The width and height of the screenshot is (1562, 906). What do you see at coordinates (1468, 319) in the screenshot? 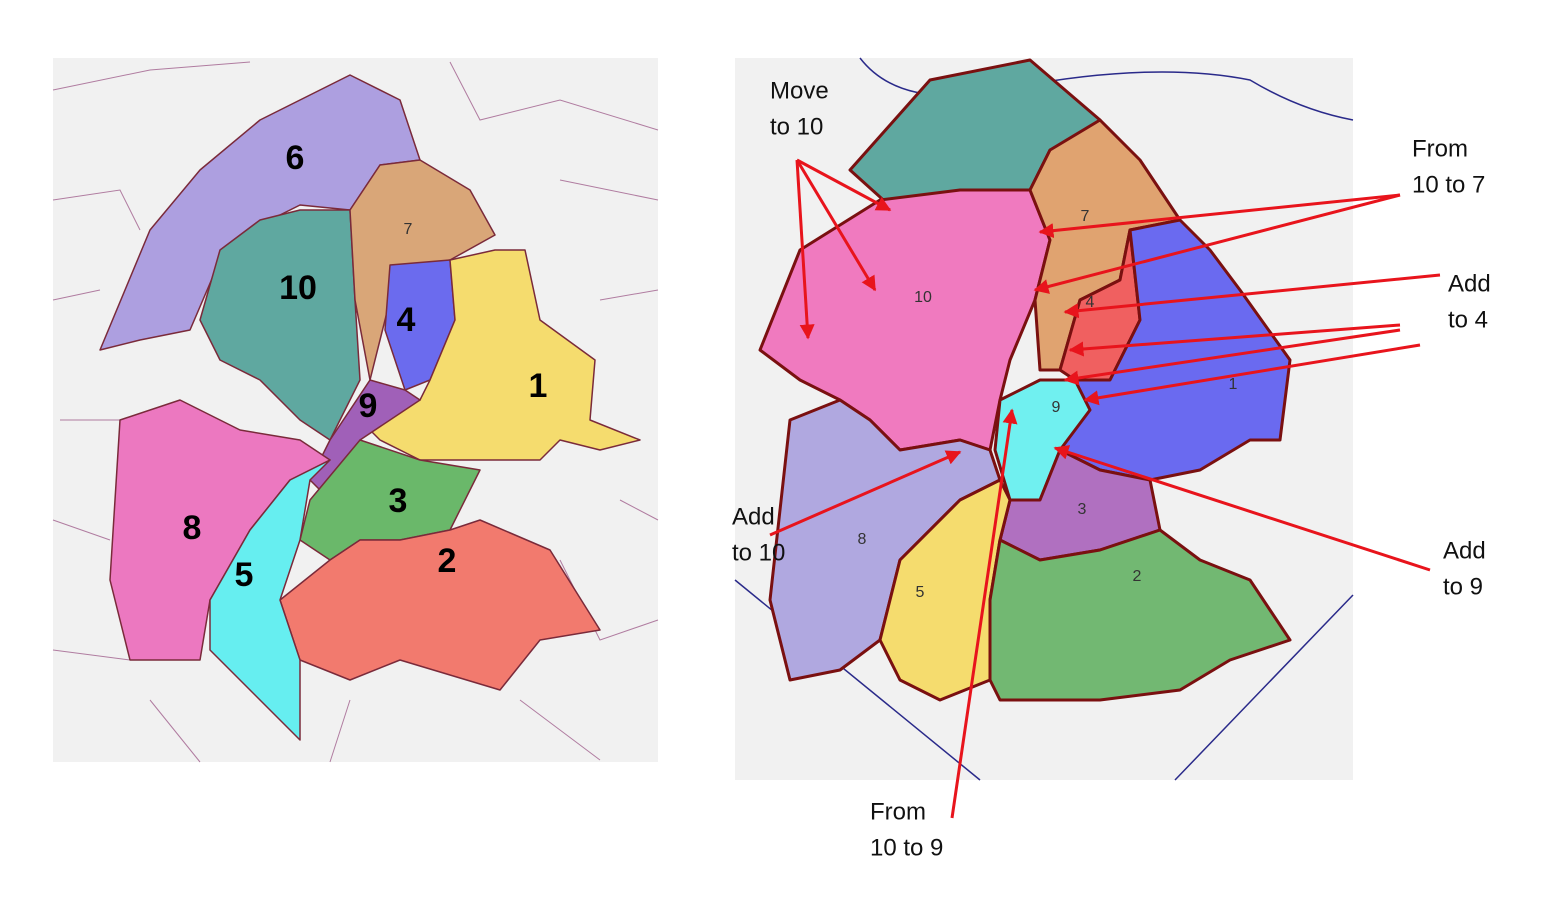
I see `annotation-text: to 4` at bounding box center [1468, 319].